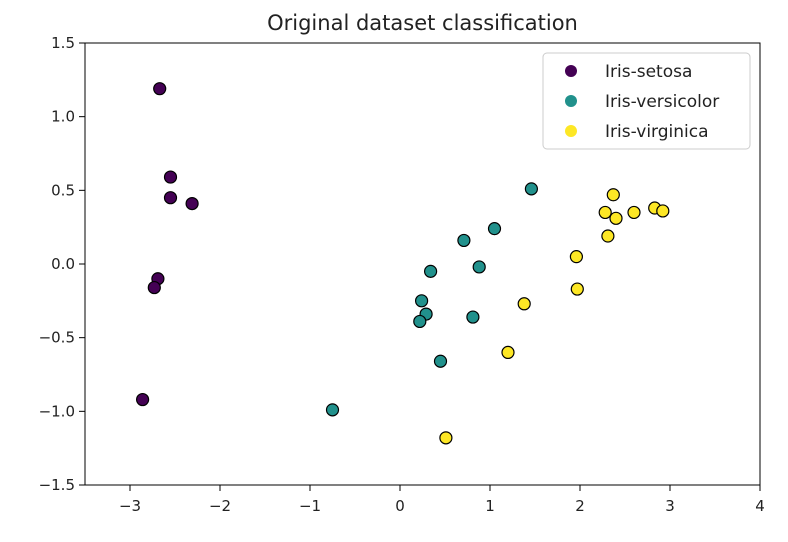 The height and width of the screenshot is (542, 788). Describe the element at coordinates (422, 23) in the screenshot. I see `chart-title: Original dataset classification` at that location.